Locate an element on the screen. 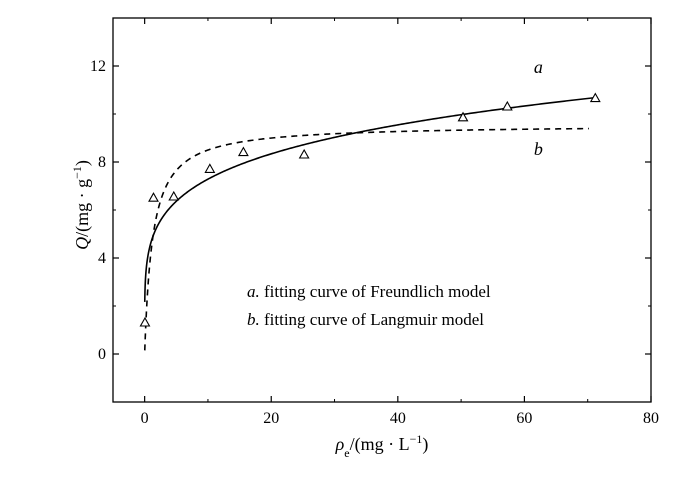 This screenshot has height=481, width=700. x-tick-label: 80 is located at coordinates (651, 418).